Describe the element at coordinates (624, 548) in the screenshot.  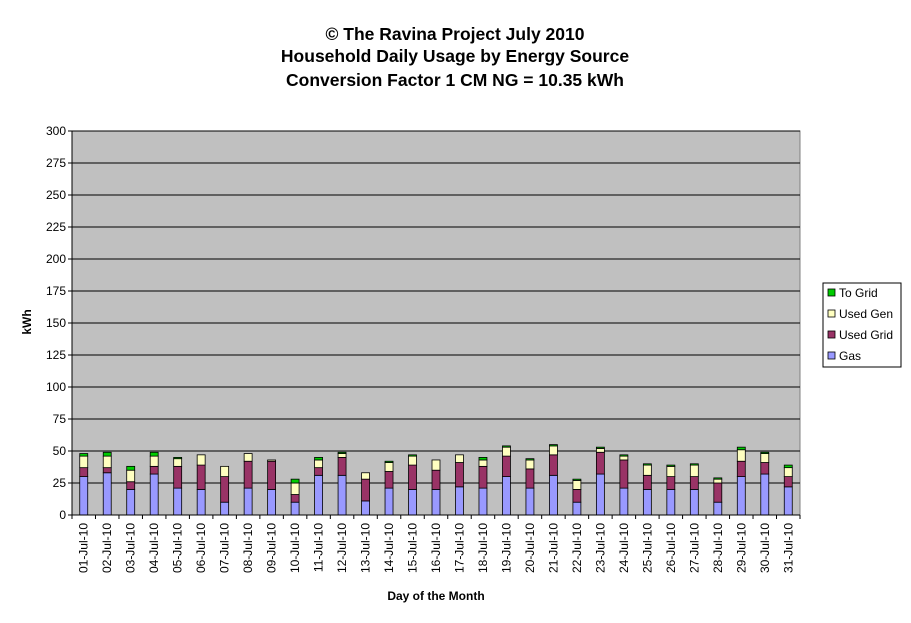
I see `x-tick-label: 24-Jul-10` at that location.